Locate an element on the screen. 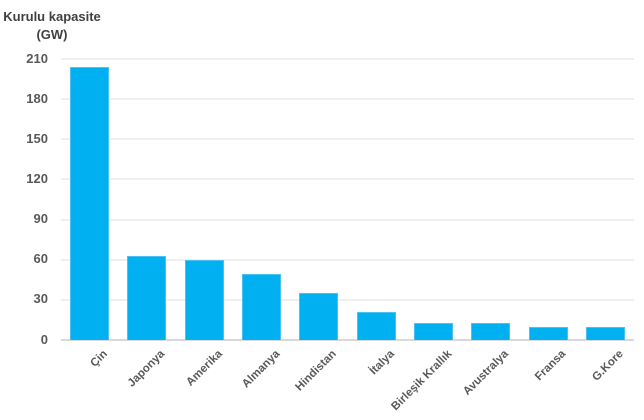 The width and height of the screenshot is (644, 420). y-axis-tick-label: 120 is located at coordinates (37, 178).